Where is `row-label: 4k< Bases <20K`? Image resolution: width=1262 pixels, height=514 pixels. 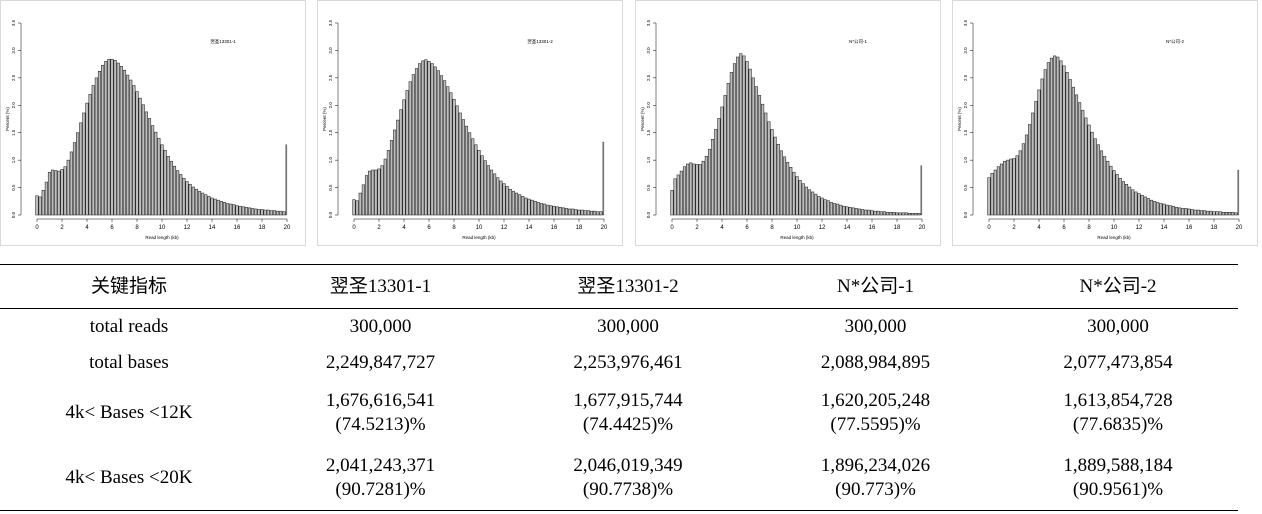
row-label: 4k< Bases <20K is located at coordinates (129, 477).